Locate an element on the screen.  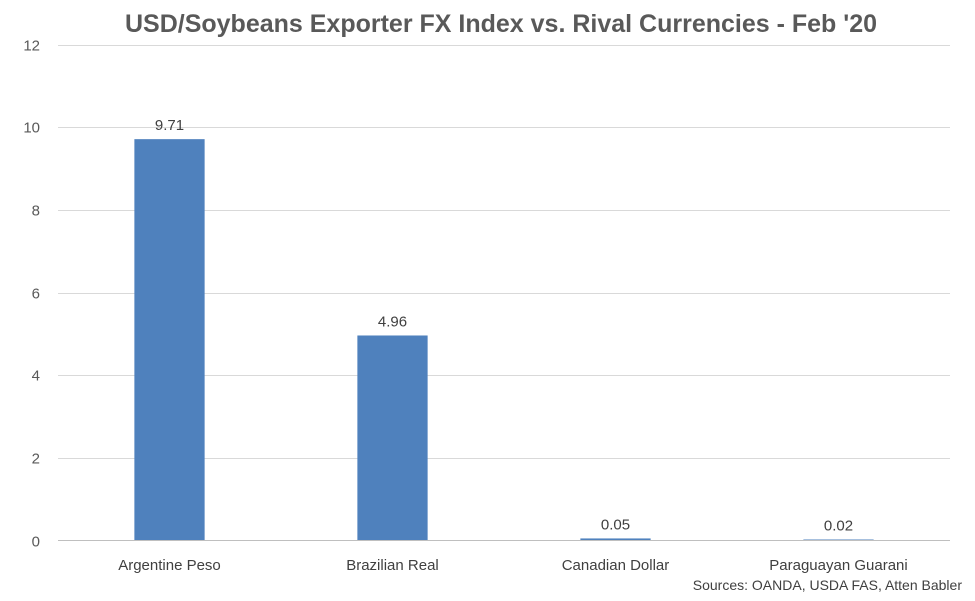
data-label: 0.02 is located at coordinates (838, 526).